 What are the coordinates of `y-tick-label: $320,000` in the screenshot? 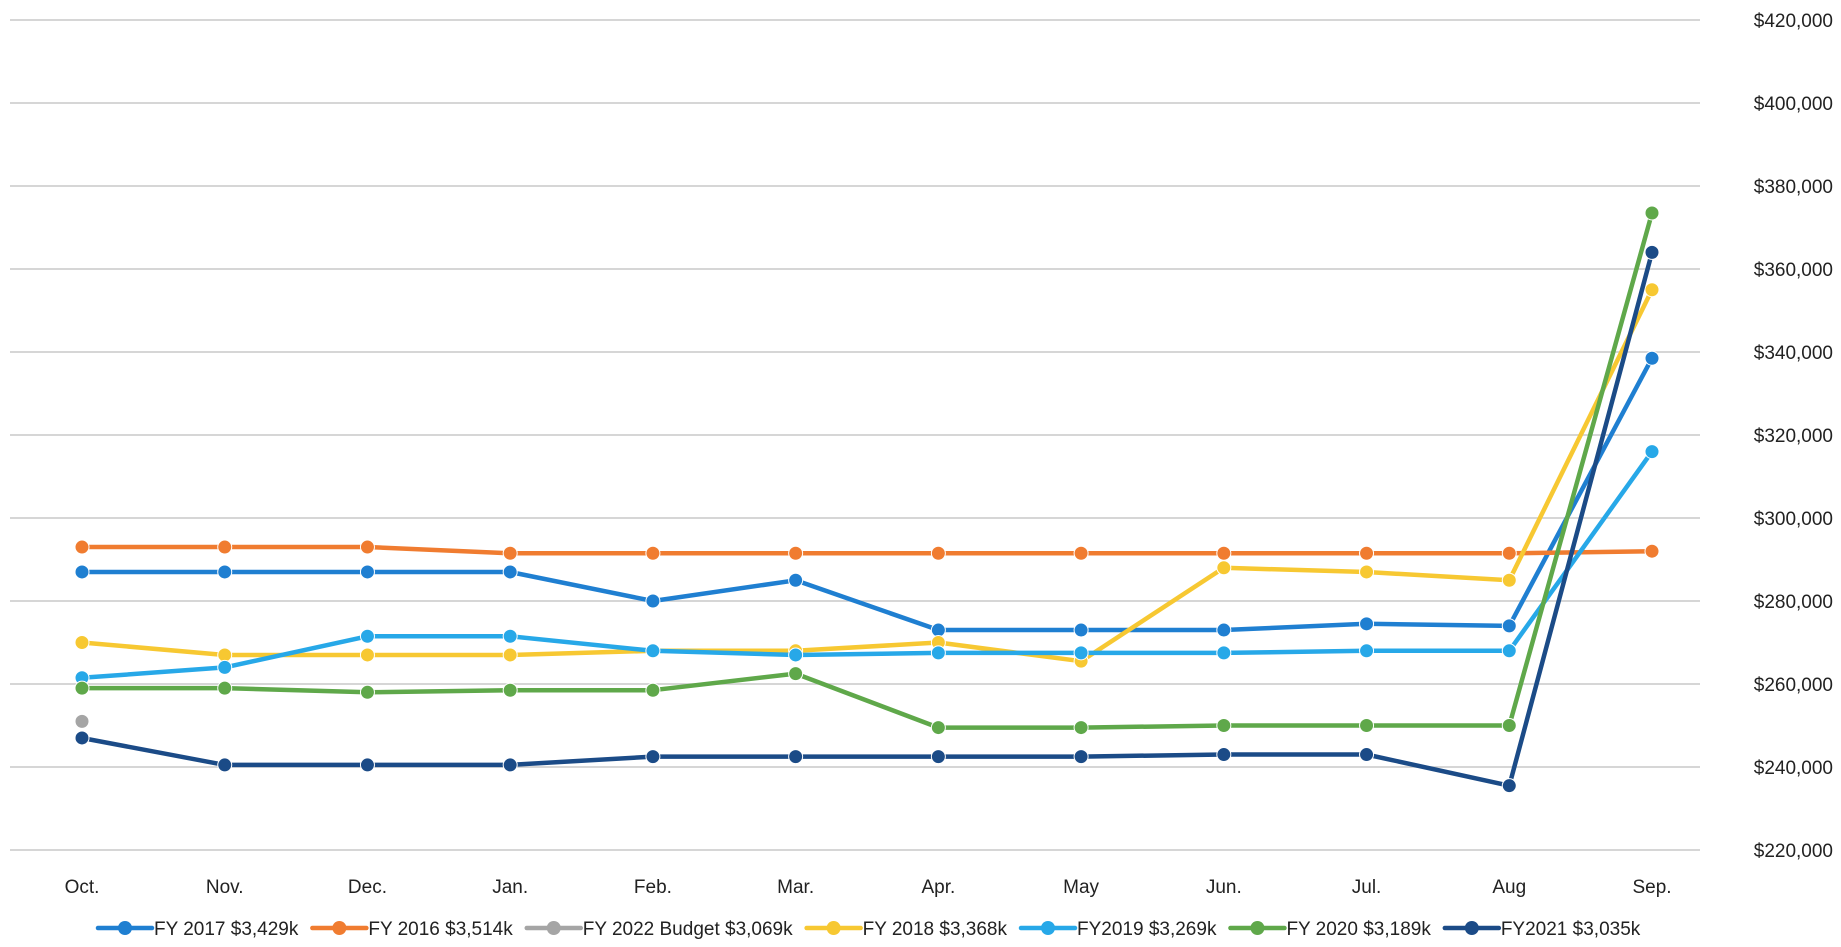 It's located at (1793, 436).